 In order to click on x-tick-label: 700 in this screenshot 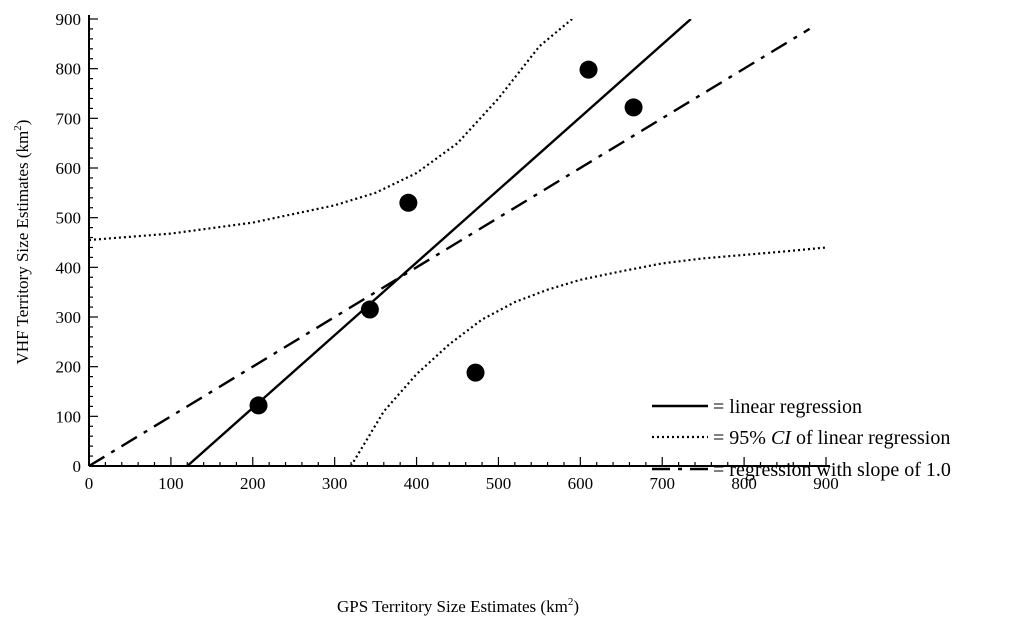, I will do `click(662, 483)`.